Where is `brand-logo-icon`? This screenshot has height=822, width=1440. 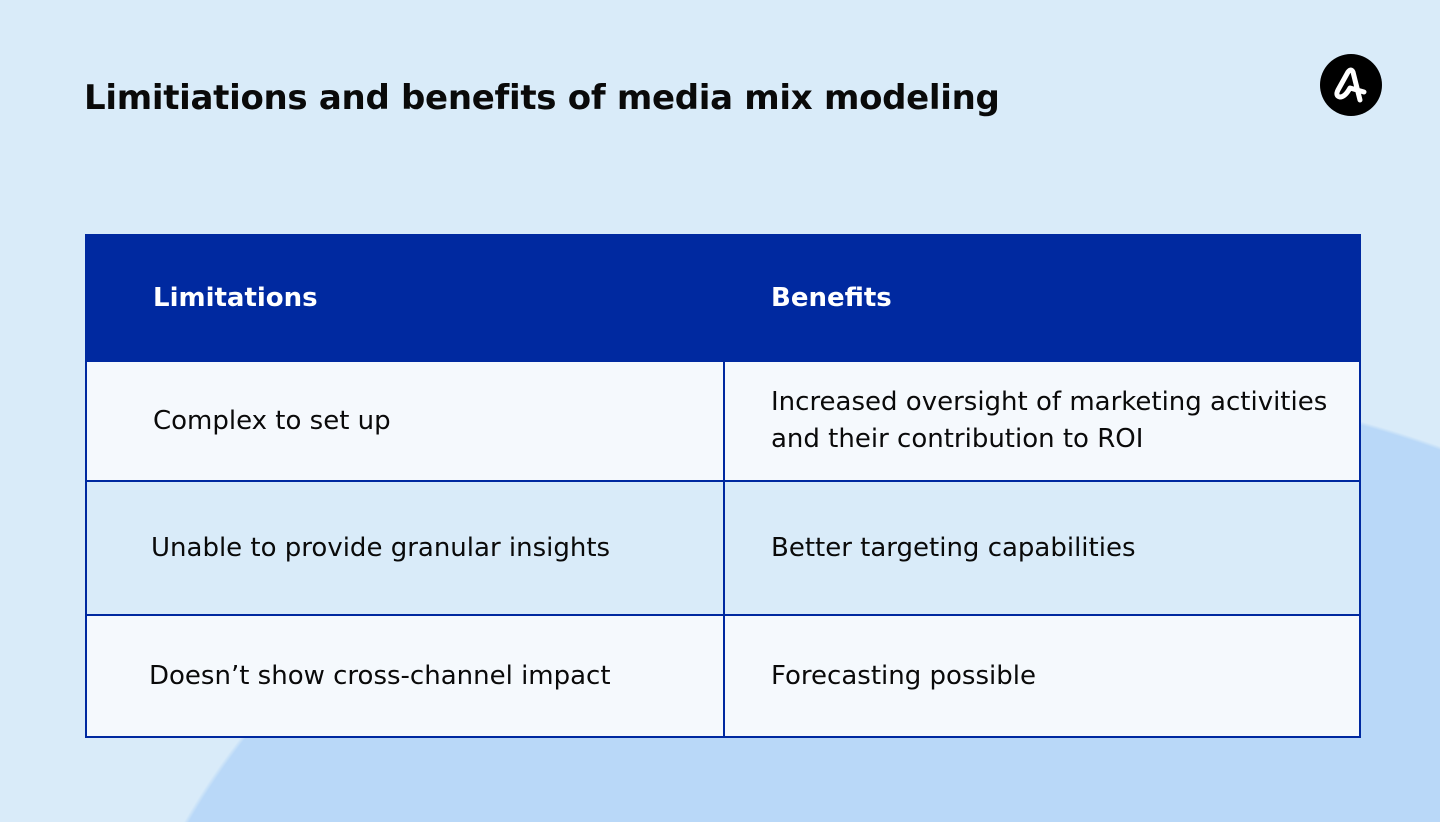
brand-logo-icon is located at coordinates (1351, 85).